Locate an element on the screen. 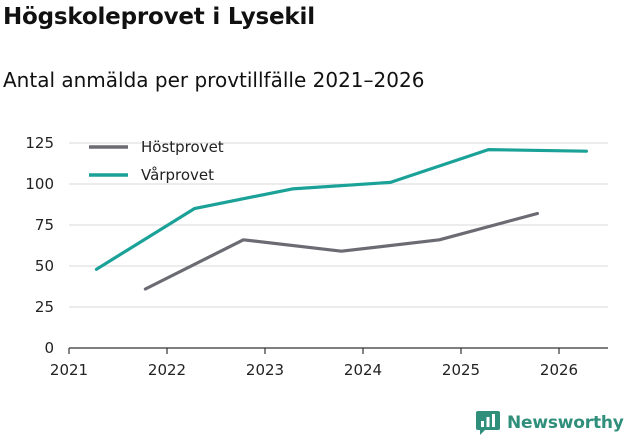 This screenshot has width=631, height=439. y-tick-label: 75 is located at coordinates (44, 225).